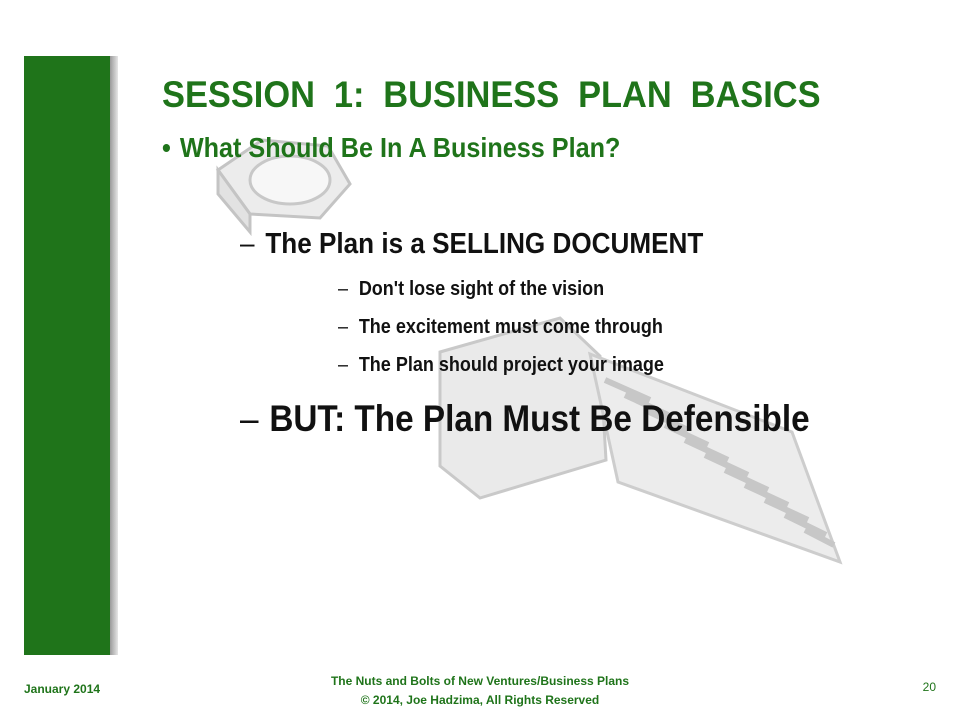  What do you see at coordinates (484, 244) in the screenshot?
I see `point-text: The Plan is a SELLING DOCUMENT` at bounding box center [484, 244].